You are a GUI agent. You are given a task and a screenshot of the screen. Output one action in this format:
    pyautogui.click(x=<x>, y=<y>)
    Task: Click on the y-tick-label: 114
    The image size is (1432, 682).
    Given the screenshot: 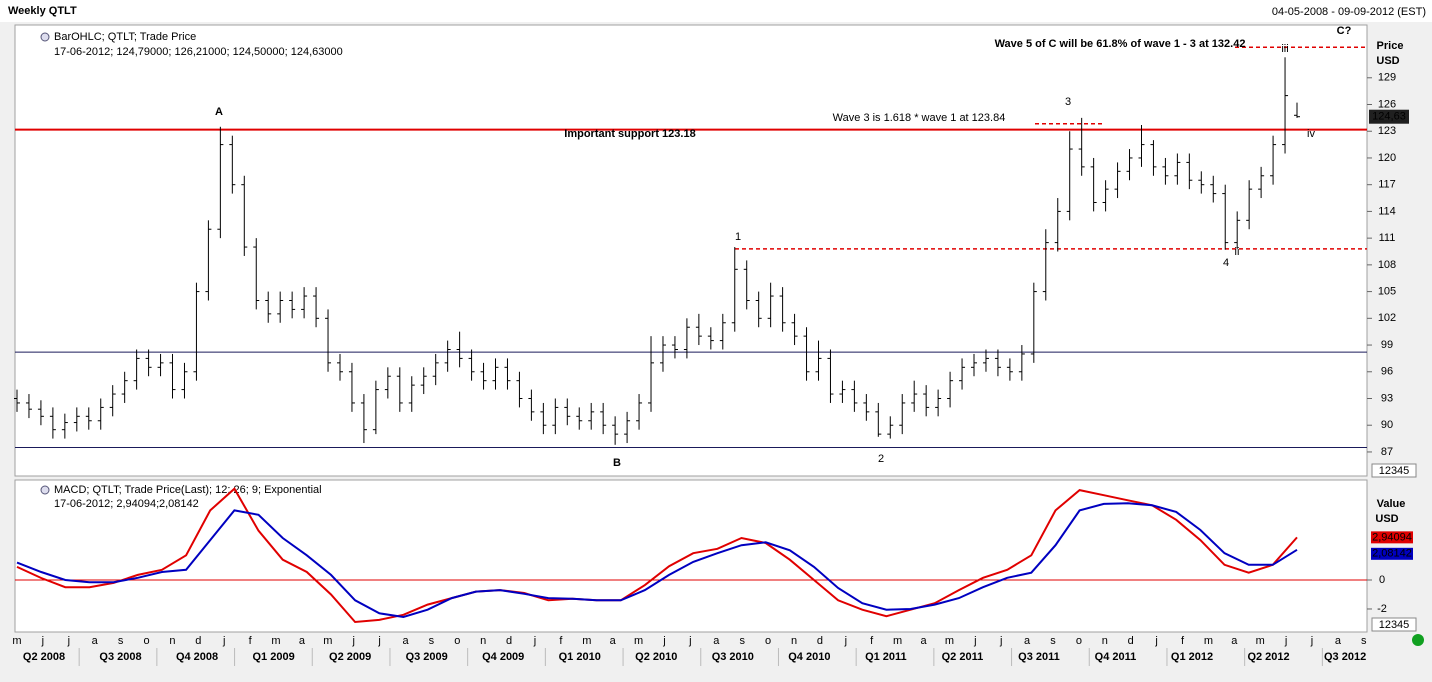 What is the action you would take?
    pyautogui.click(x=1387, y=211)
    